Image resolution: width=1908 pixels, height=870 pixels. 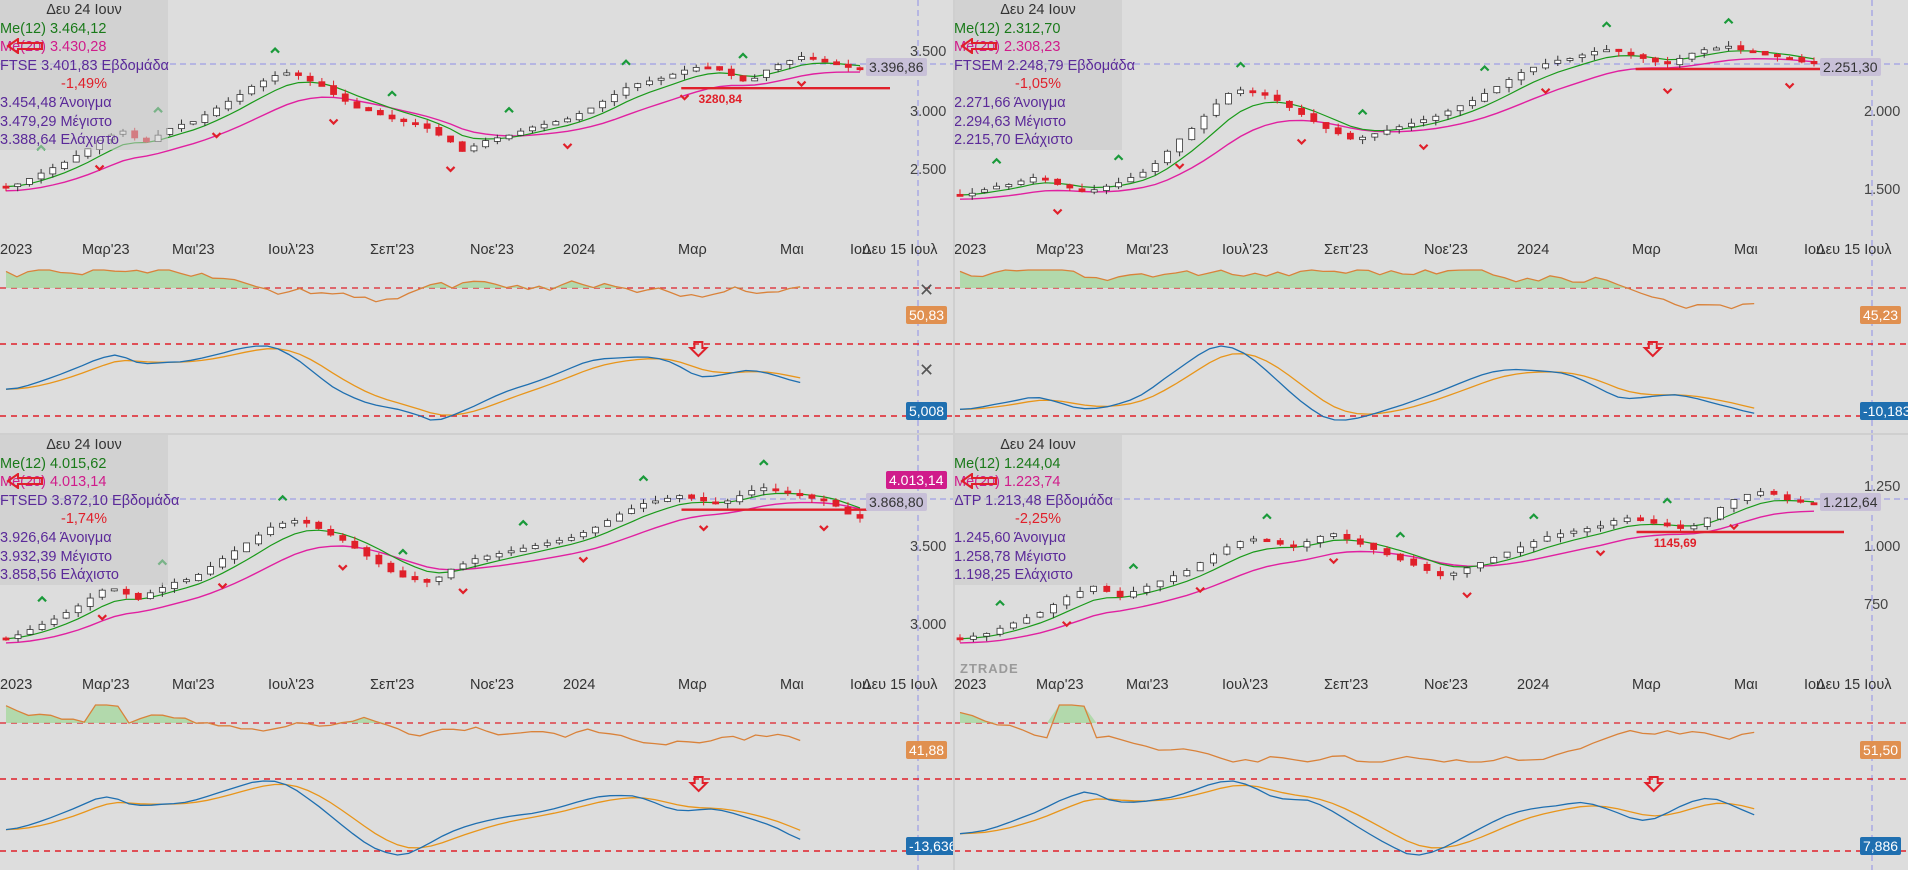 What do you see at coordinates (1010, 537) in the screenshot?
I see `legend-open-text: 1.245,60 Άνοιγμα` at bounding box center [1010, 537].